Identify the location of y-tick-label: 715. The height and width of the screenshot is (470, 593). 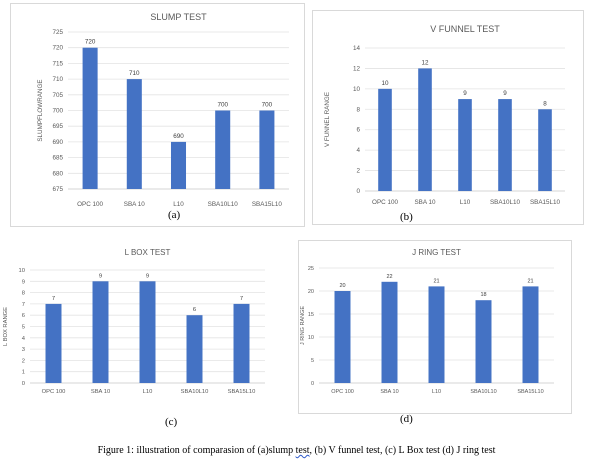
(57, 63).